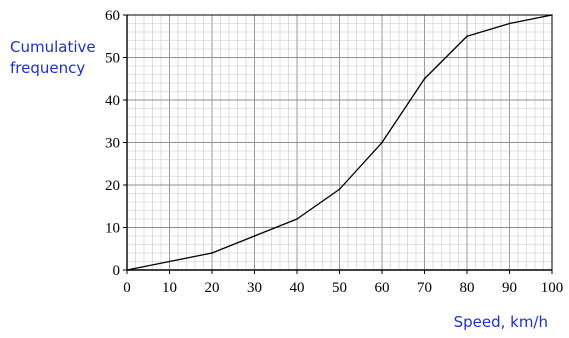 The width and height of the screenshot is (569, 338). What do you see at coordinates (112, 186) in the screenshot?
I see `y-tick-label: 20` at bounding box center [112, 186].